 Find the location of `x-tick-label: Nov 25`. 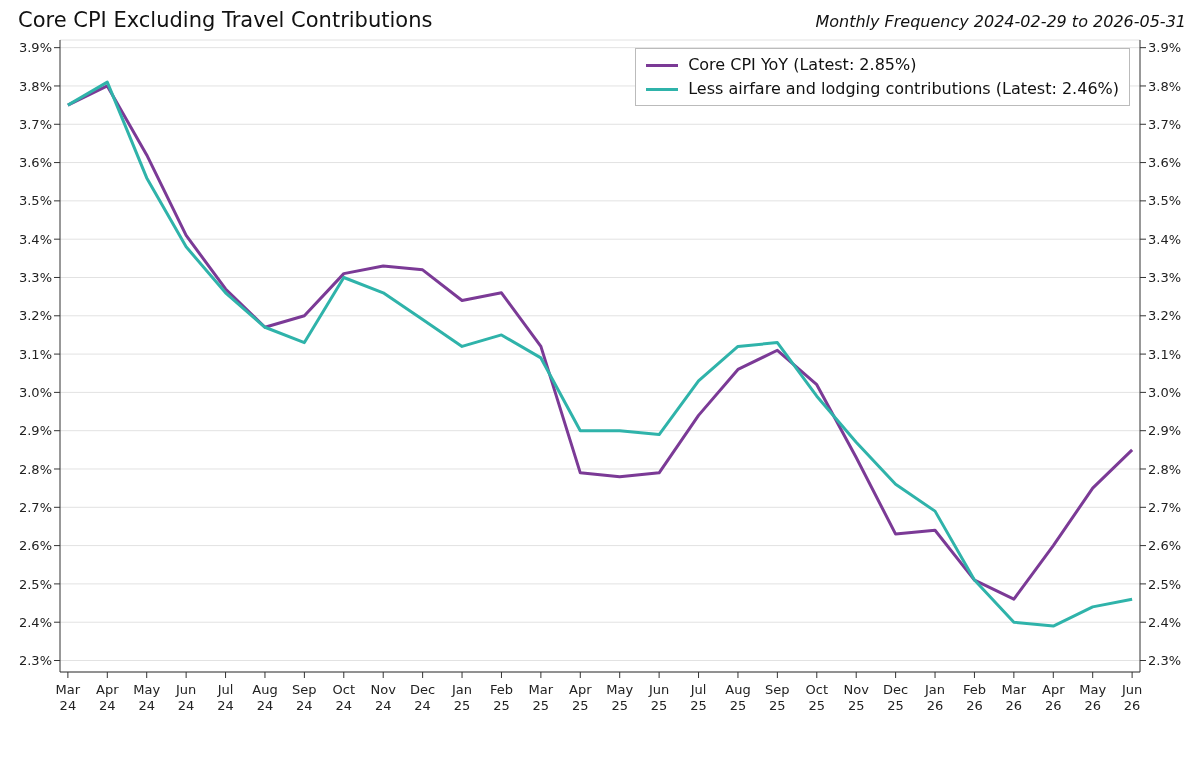

x-tick-label: Nov 25 is located at coordinates (856, 697).